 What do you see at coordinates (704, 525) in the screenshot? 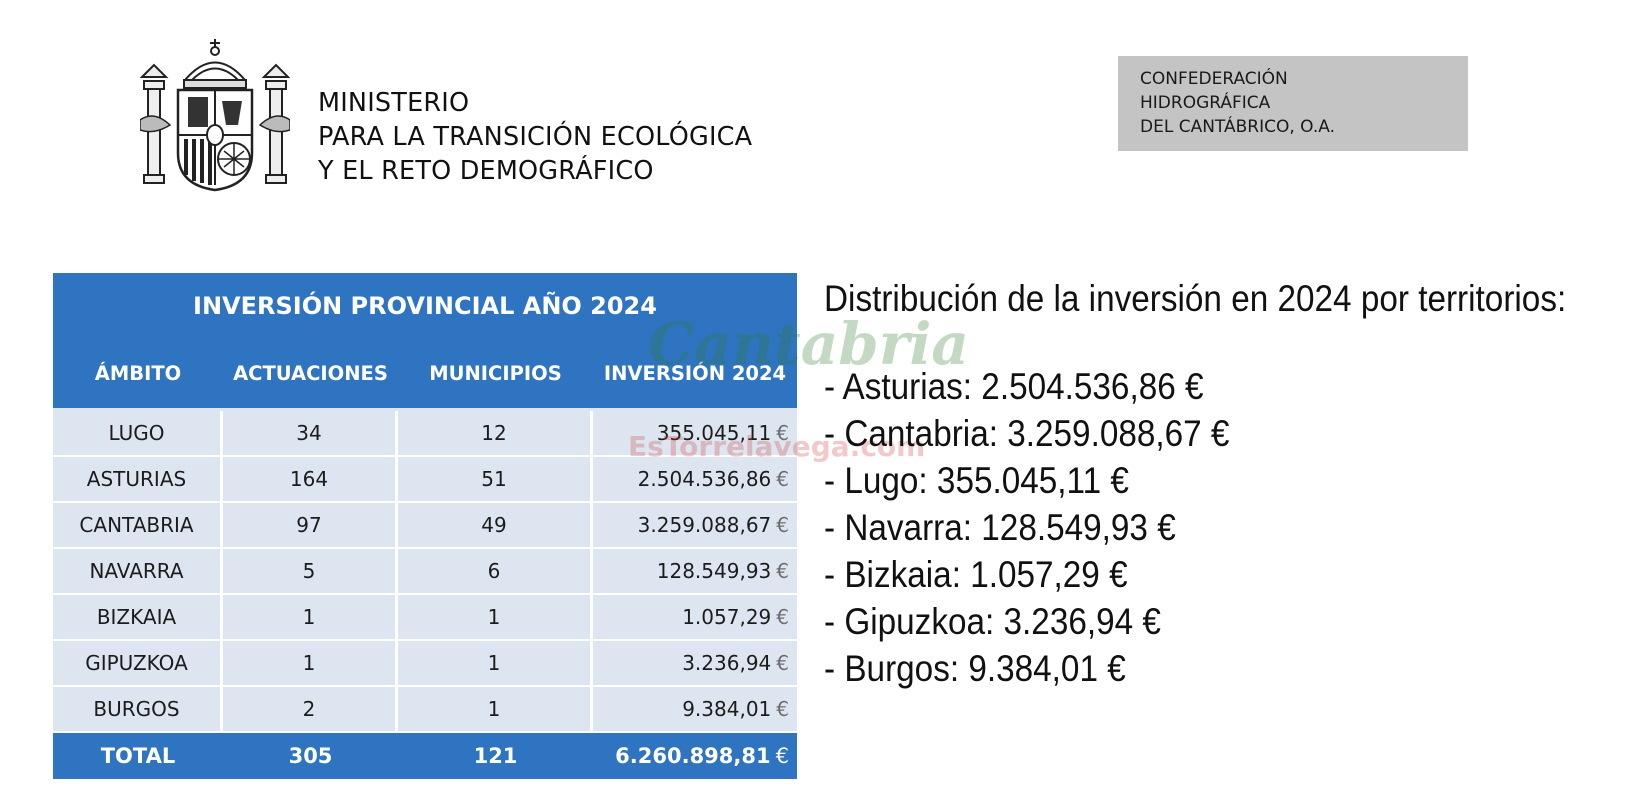
I see `inversion-value: 3.259.088,67` at bounding box center [704, 525].